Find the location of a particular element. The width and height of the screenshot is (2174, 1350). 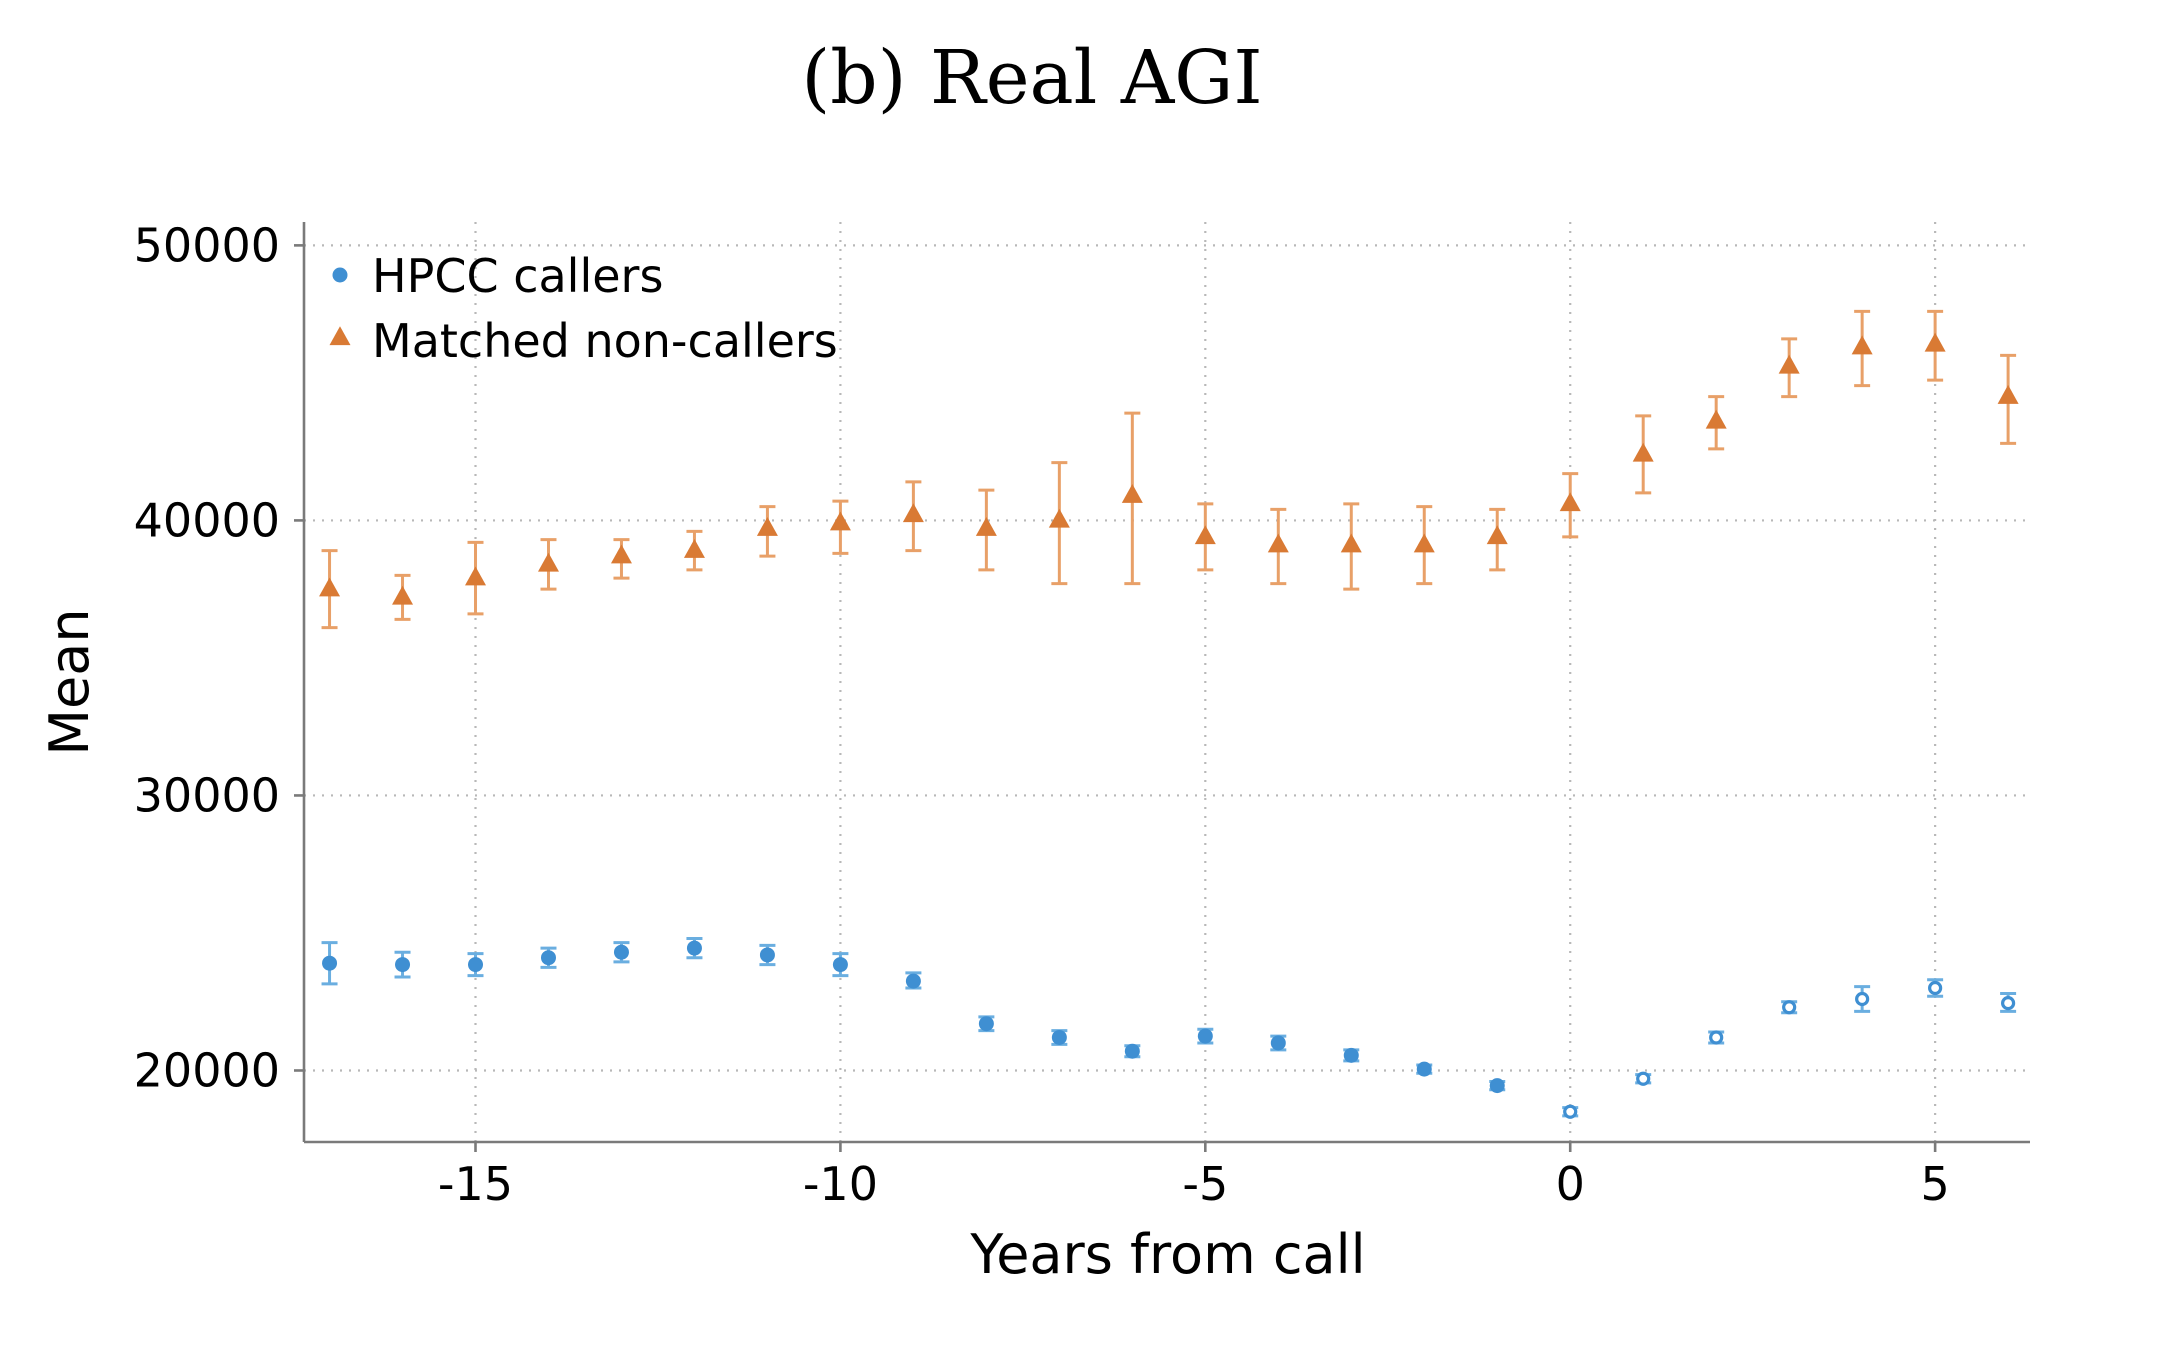

chart-title: (b) Real AGI is located at coordinates (1031, 78).